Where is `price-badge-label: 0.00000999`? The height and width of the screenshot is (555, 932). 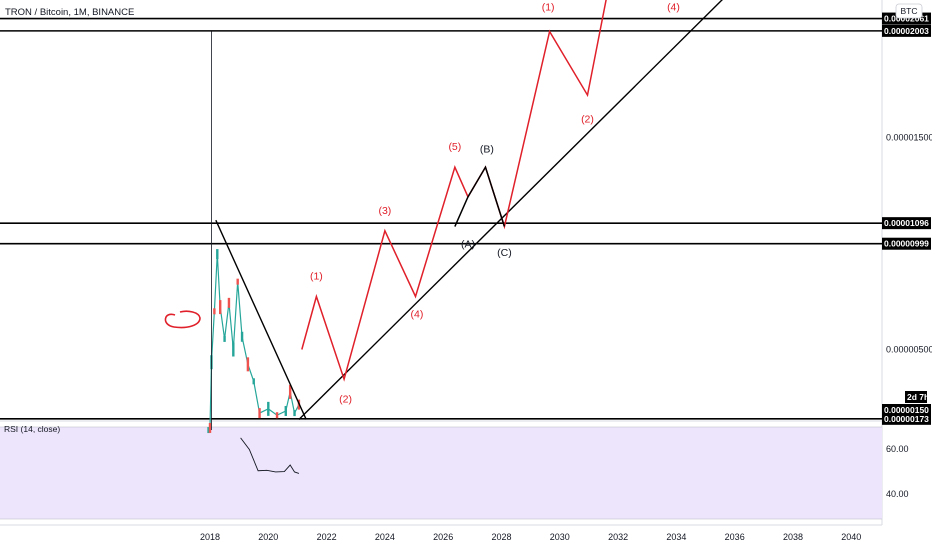 price-badge-label: 0.00000999 is located at coordinates (906, 244).